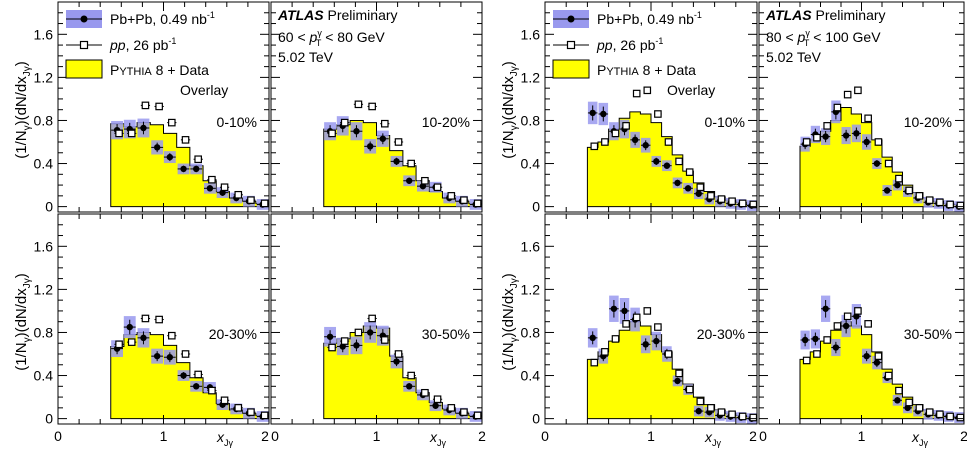 Image resolution: width=967 pixels, height=464 pixels. Describe the element at coordinates (159, 70) in the screenshot. I see `svg-text: PYTHIA 8 + Data` at that location.